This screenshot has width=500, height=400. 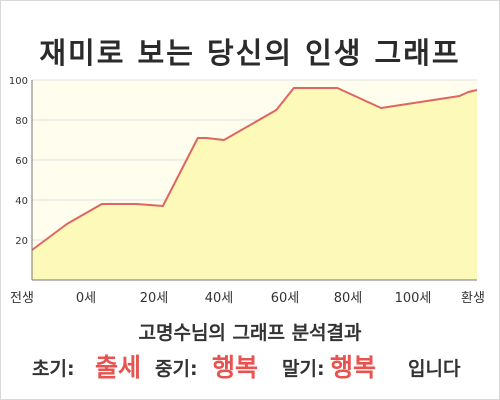 I want to click on late-label: 말기:, so click(x=303, y=369).